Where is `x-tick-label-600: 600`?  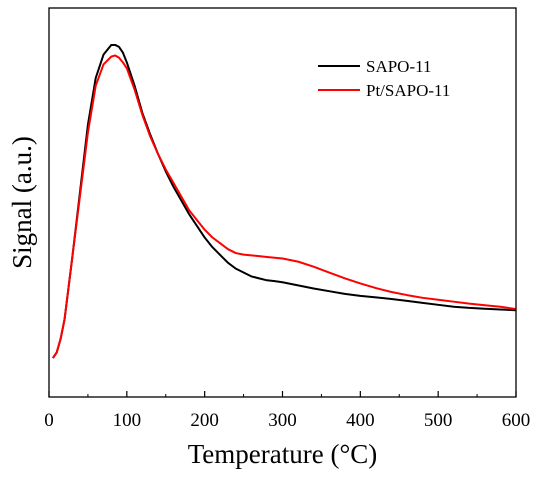
x-tick-label-600: 600 is located at coordinates (516, 420).